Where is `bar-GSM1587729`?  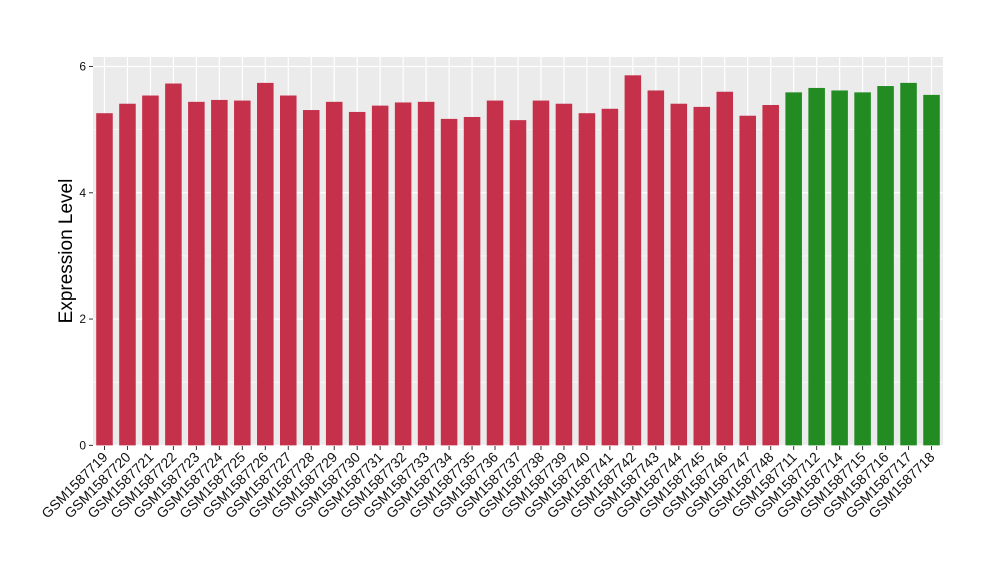
bar-GSM1587729 is located at coordinates (334, 273).